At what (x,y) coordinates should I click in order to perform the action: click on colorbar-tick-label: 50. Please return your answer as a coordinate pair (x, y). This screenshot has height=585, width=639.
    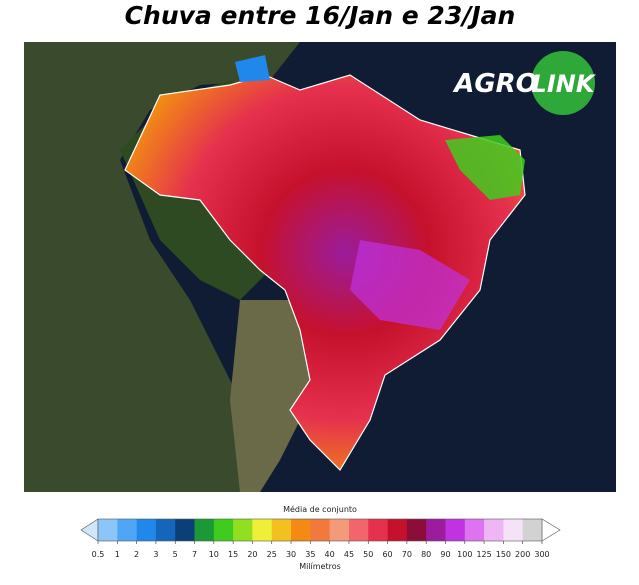
    Looking at the image, I should click on (368, 554).